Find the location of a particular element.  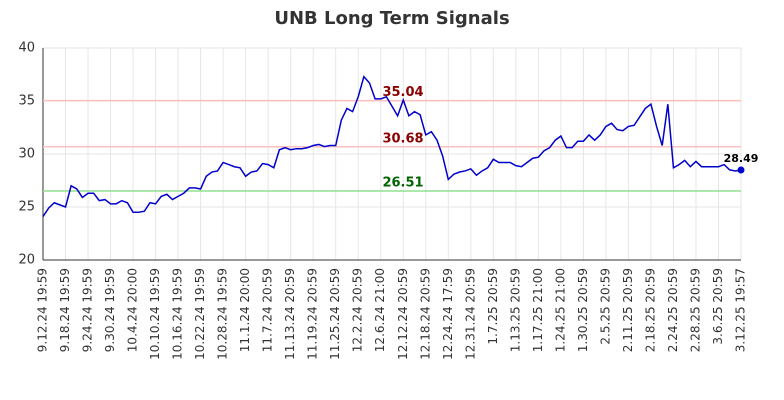

x-tick-label: 1.13.25 20:59 is located at coordinates (515, 310).